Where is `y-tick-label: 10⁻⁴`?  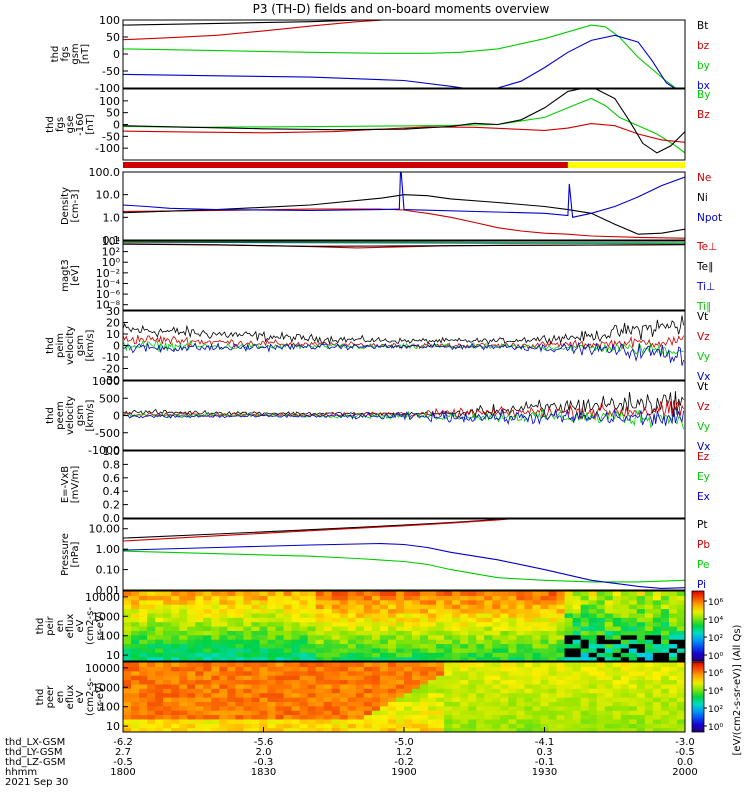 y-tick-label: 10⁻⁴ is located at coordinates (108, 283).